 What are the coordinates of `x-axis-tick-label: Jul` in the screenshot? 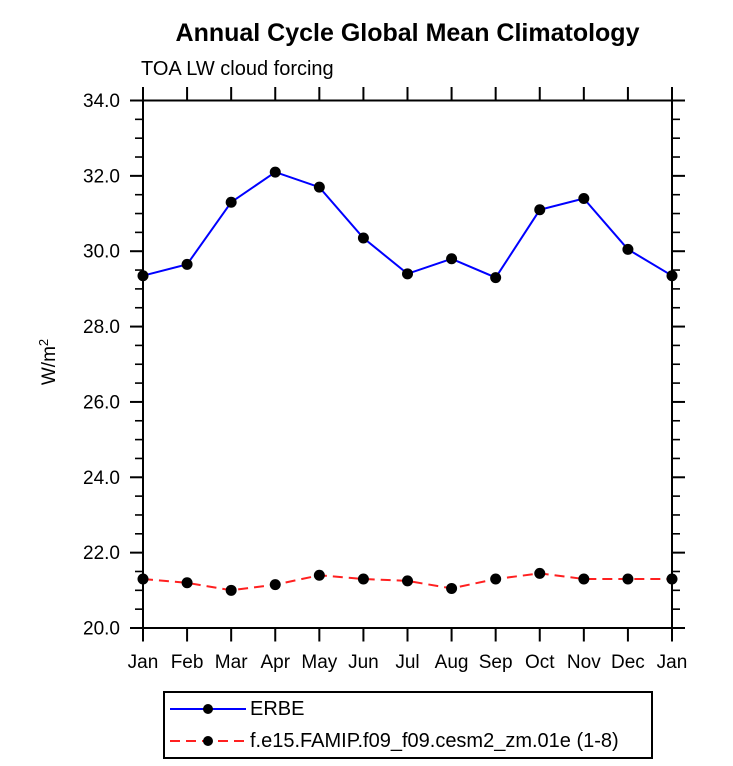 It's located at (407, 662).